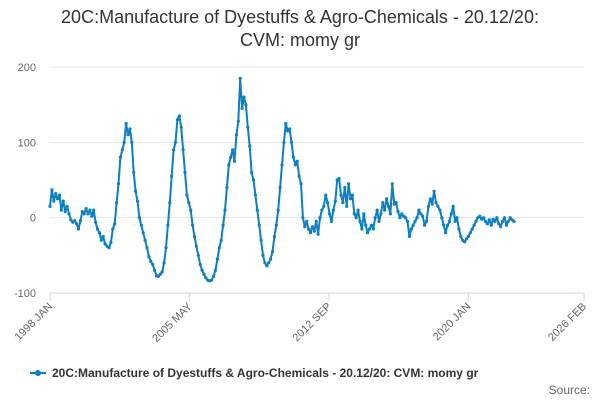 The height and width of the screenshot is (400, 600). Describe the element at coordinates (299, 40) in the screenshot. I see `chart-title-line-2: CVM: momy gr` at that location.